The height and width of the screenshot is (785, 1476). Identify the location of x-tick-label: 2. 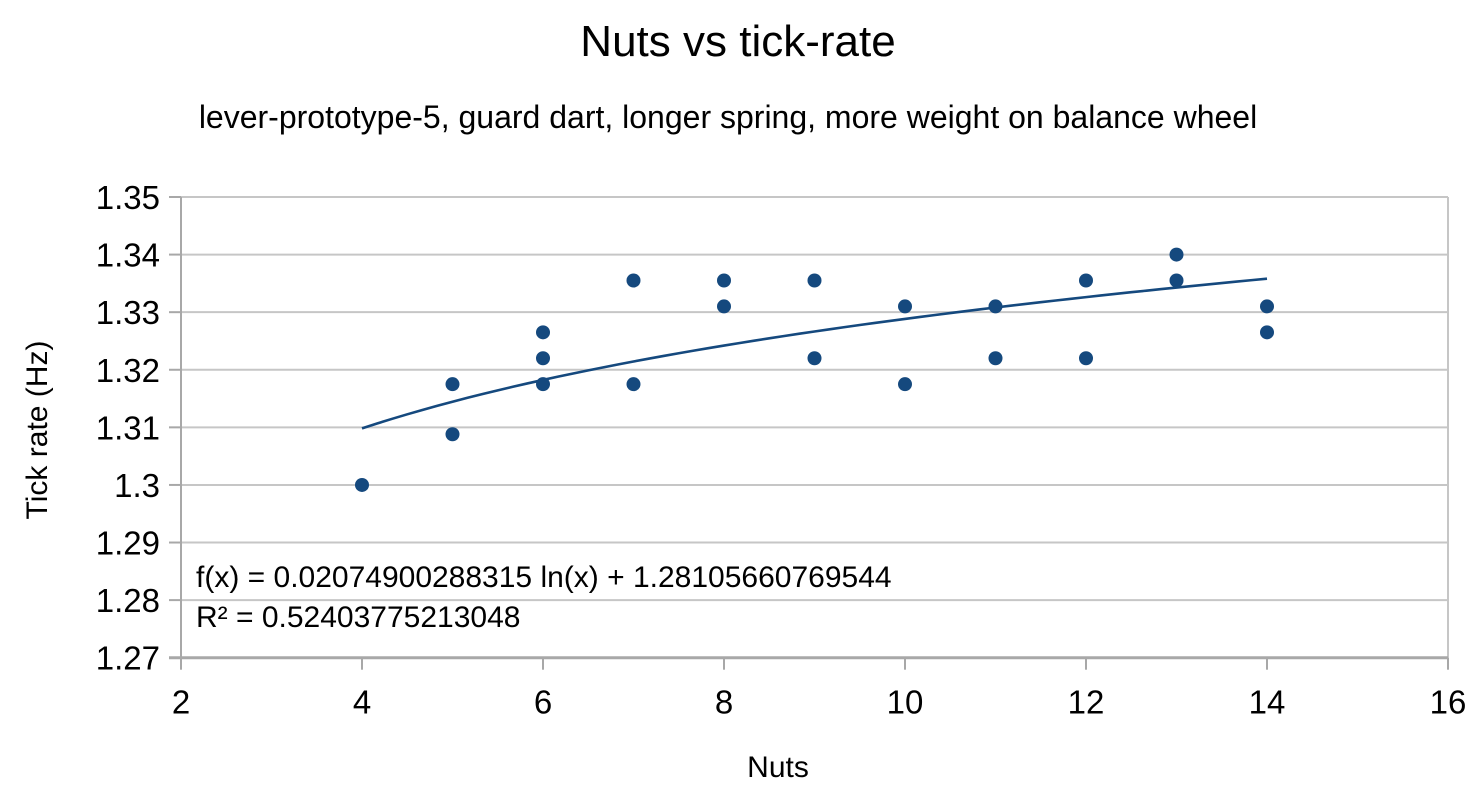
(181, 702).